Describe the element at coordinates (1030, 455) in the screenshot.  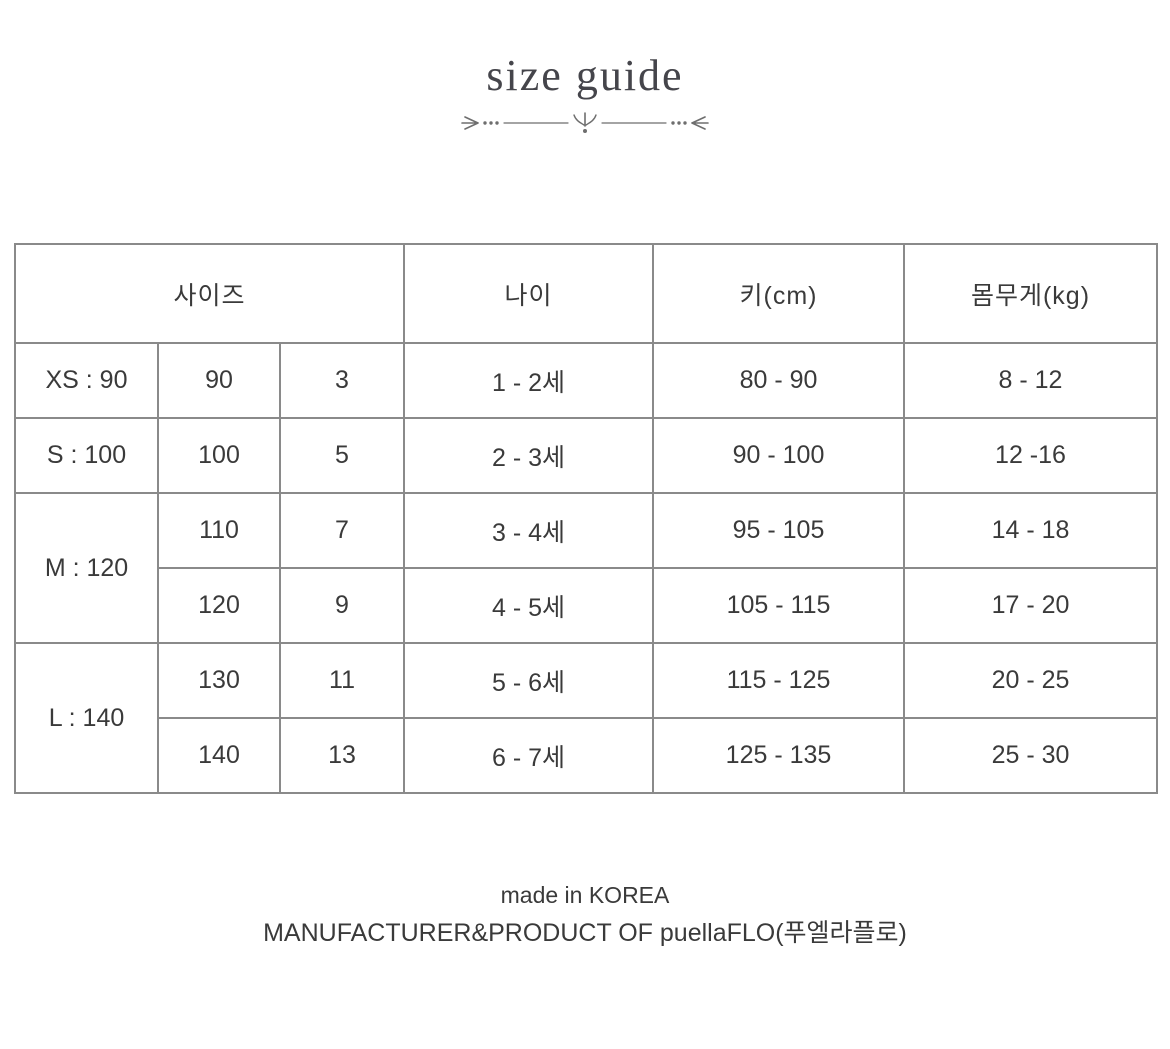
I see `weight-cell: 12 -16` at that location.